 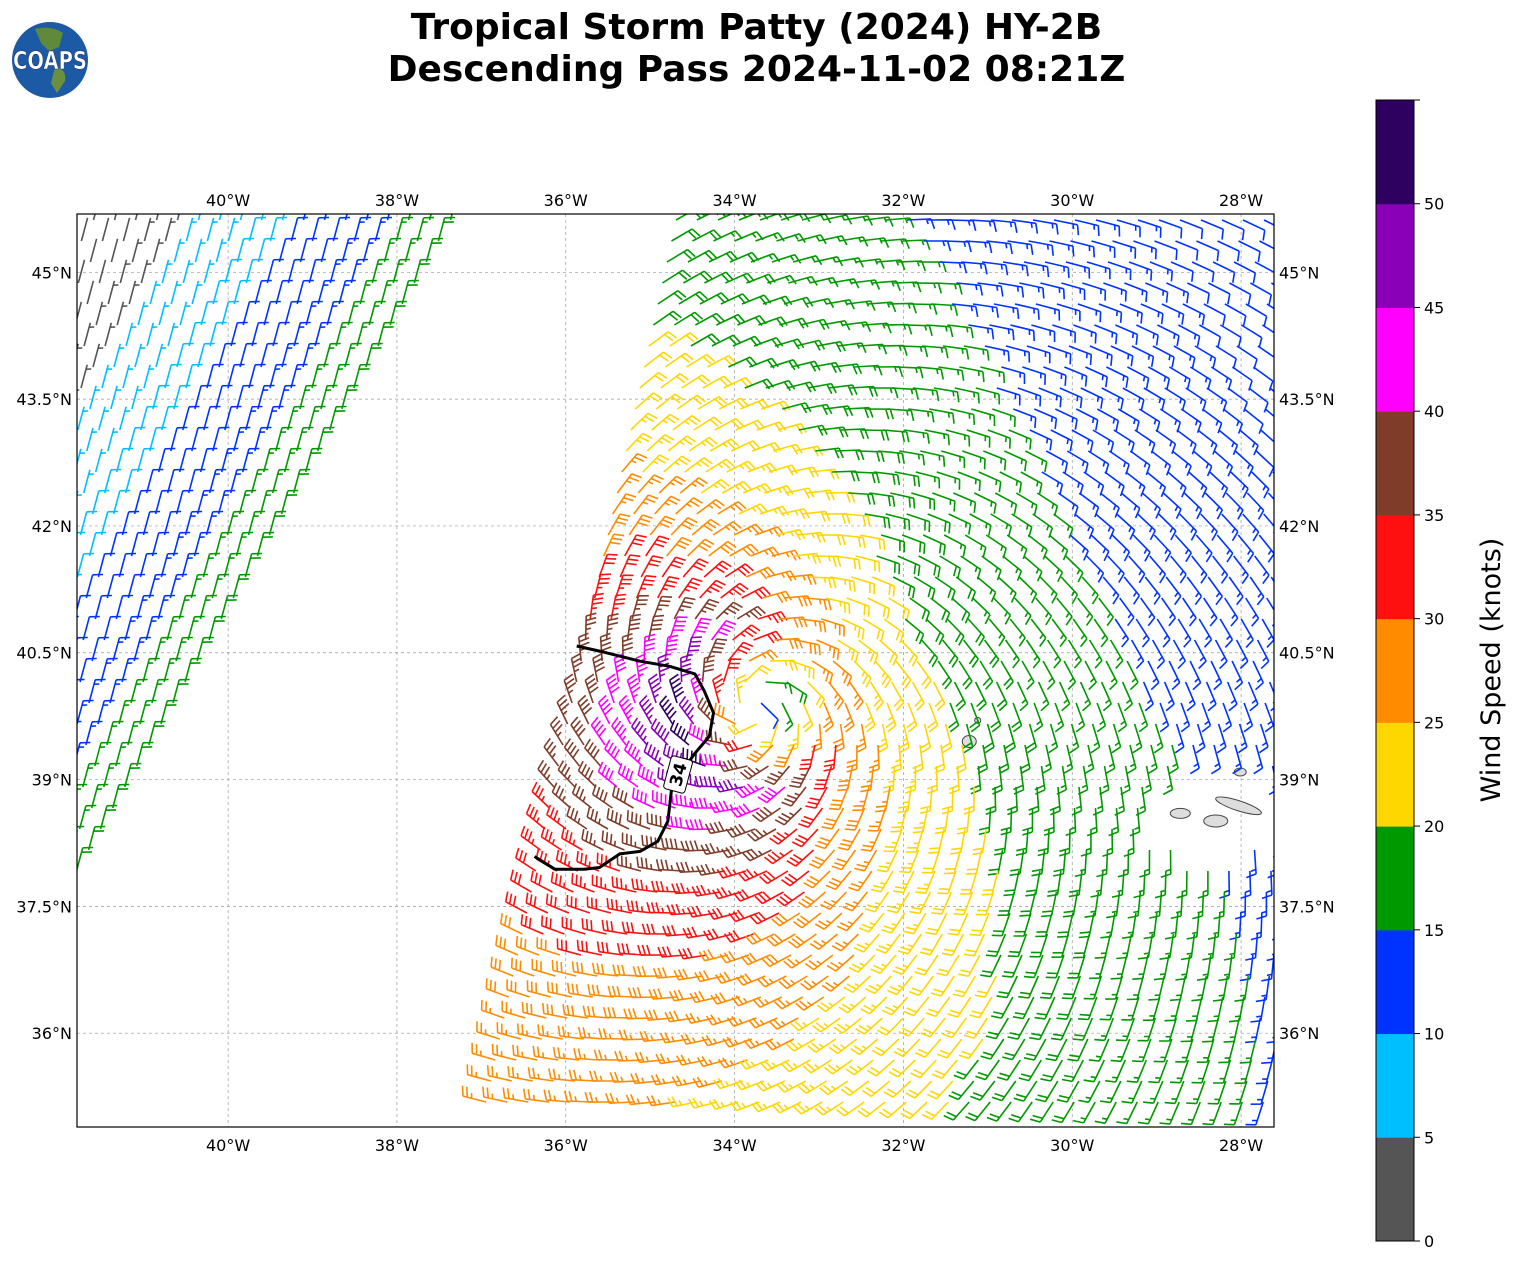 I want to click on colorbar-tick-label: 15, so click(x=1434, y=930).